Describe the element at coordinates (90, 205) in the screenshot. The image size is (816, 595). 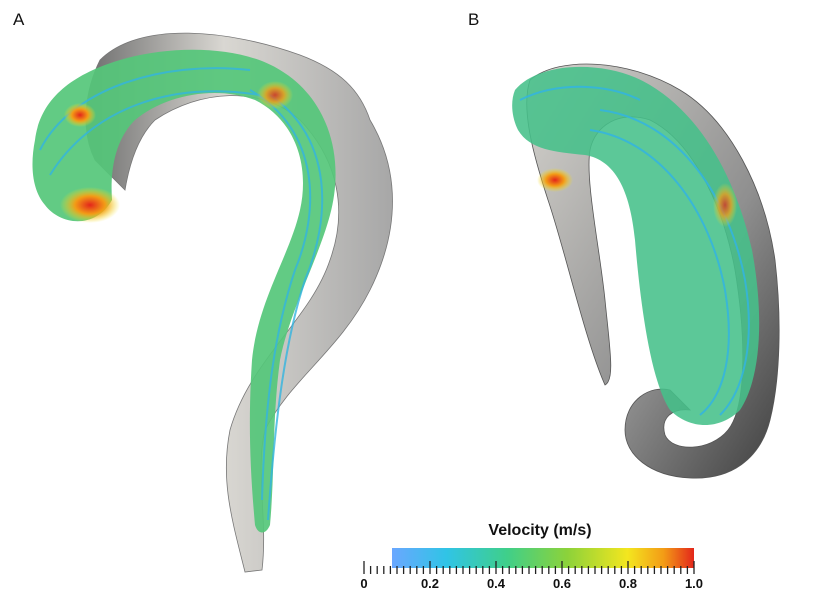
I see `velocity-hotspot-a1` at that location.